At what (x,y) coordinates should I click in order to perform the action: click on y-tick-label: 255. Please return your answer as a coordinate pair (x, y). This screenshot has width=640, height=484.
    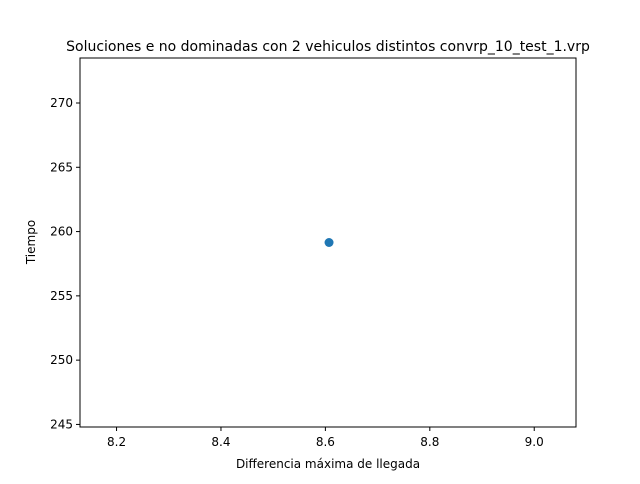
    Looking at the image, I should click on (61, 296).